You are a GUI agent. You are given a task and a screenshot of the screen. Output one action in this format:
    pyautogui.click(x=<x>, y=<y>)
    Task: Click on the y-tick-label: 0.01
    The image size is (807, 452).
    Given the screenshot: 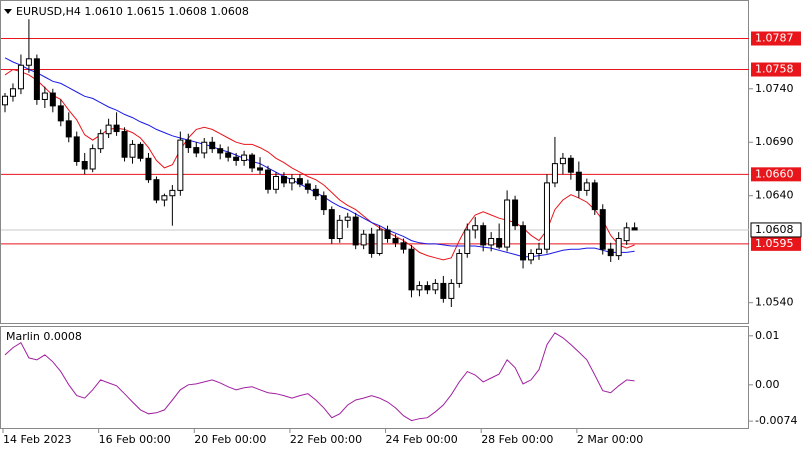 What is the action you would take?
    pyautogui.click(x=767, y=335)
    